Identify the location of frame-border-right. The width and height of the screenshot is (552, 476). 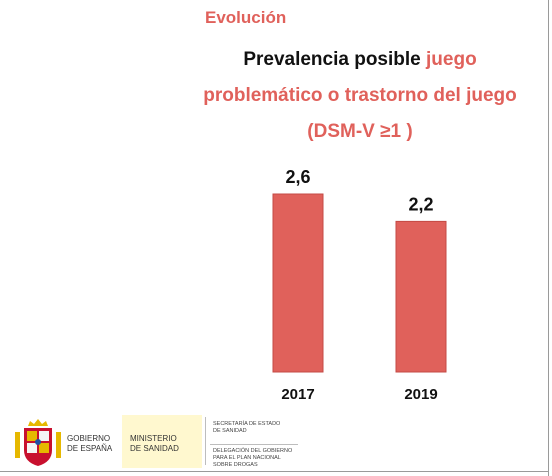
(548, 238).